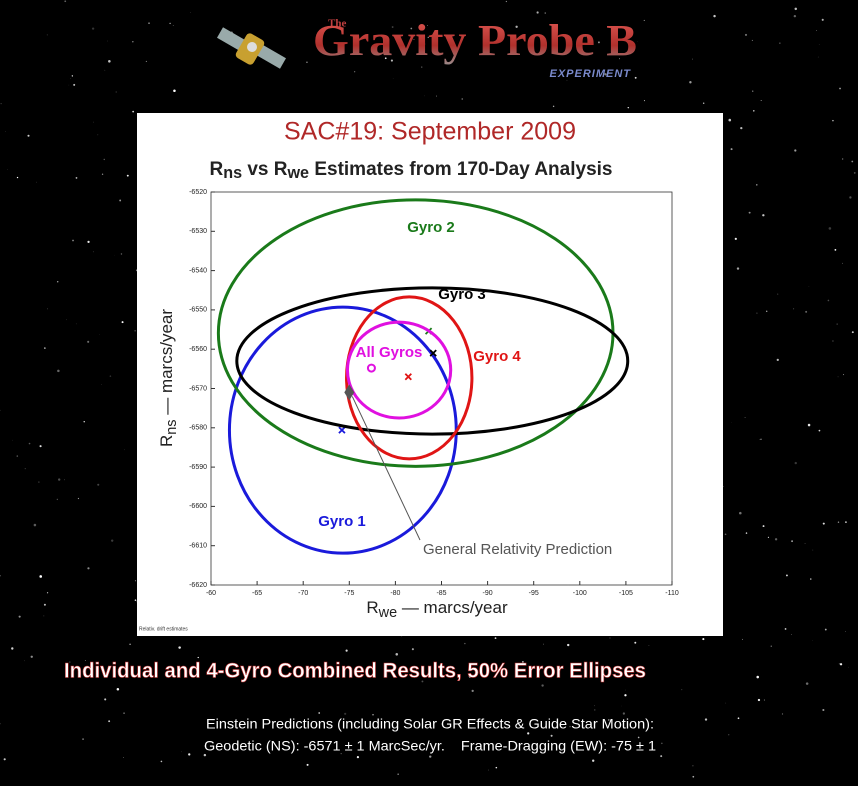 The width and height of the screenshot is (858, 786). Describe the element at coordinates (198, 192) in the screenshot. I see `y-tick-label: -6520` at that location.